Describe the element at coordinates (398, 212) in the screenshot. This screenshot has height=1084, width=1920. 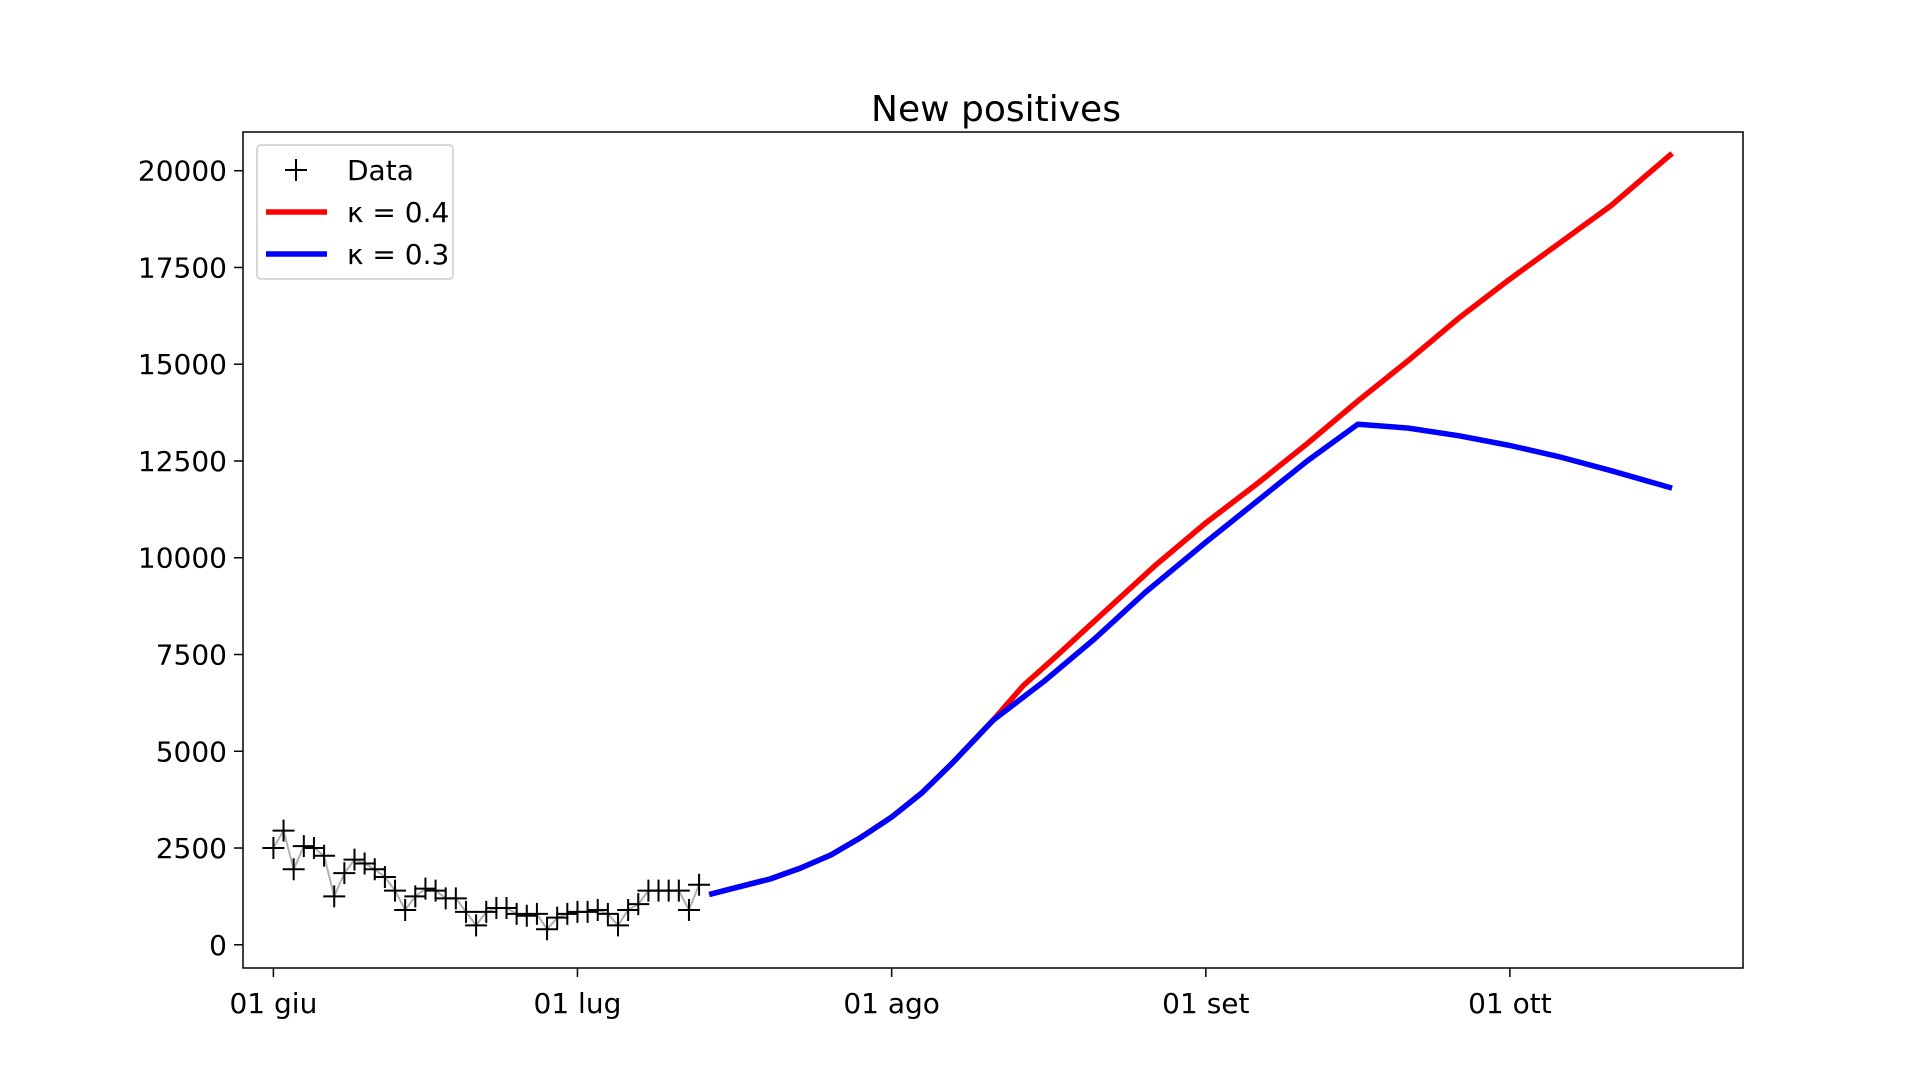
I see `legend-label: κ = 0.4` at that location.